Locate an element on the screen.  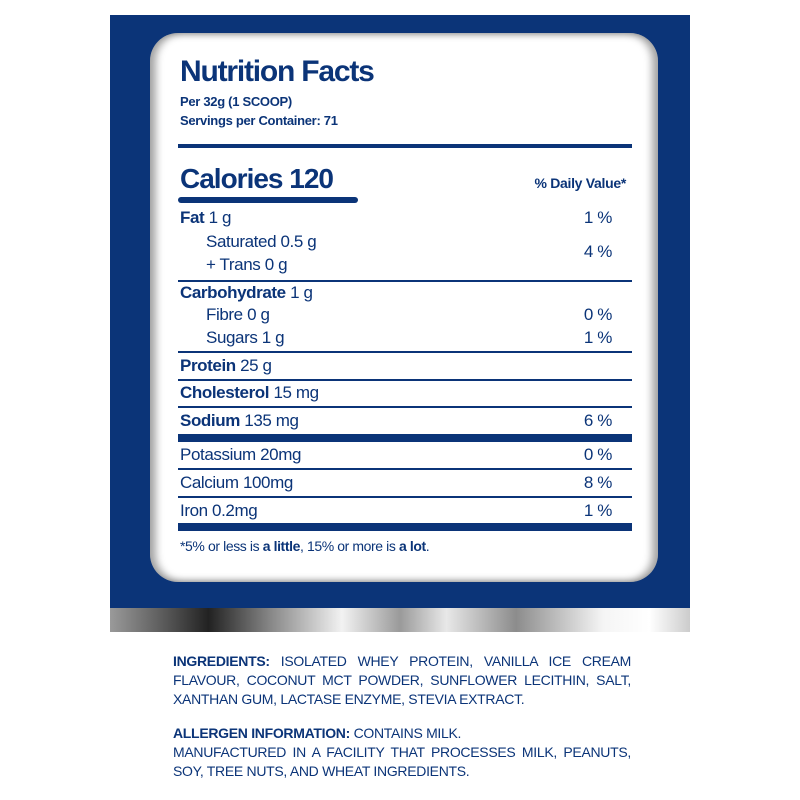
metallic-strip is located at coordinates (400, 620).